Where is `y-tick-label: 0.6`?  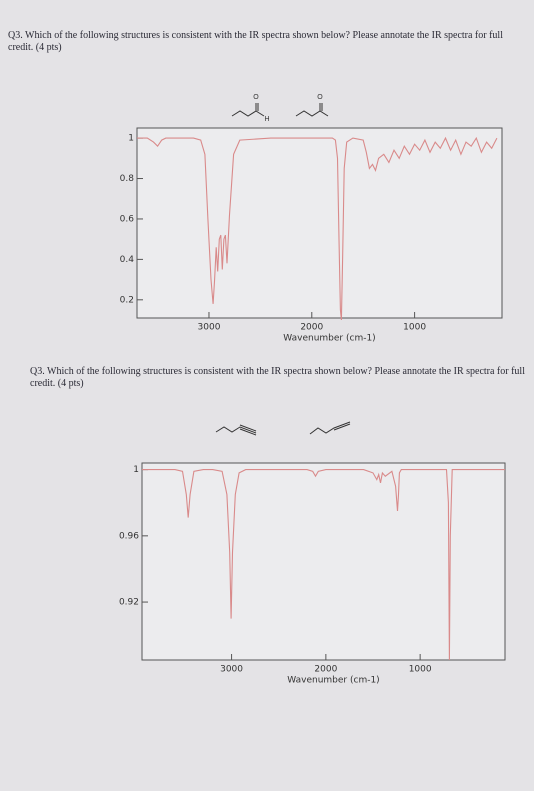 y-tick-label: 0.6 is located at coordinates (127, 219).